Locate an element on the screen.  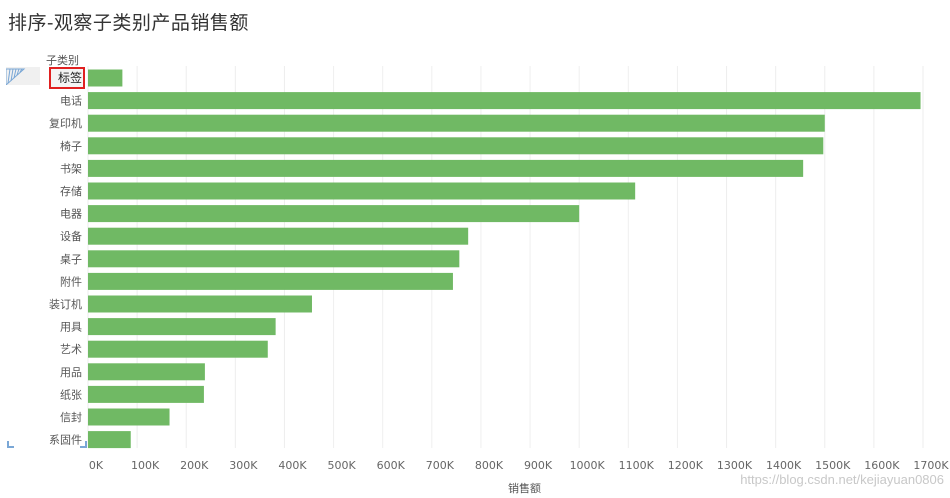
category-label: 复印机 is located at coordinates (65, 123).